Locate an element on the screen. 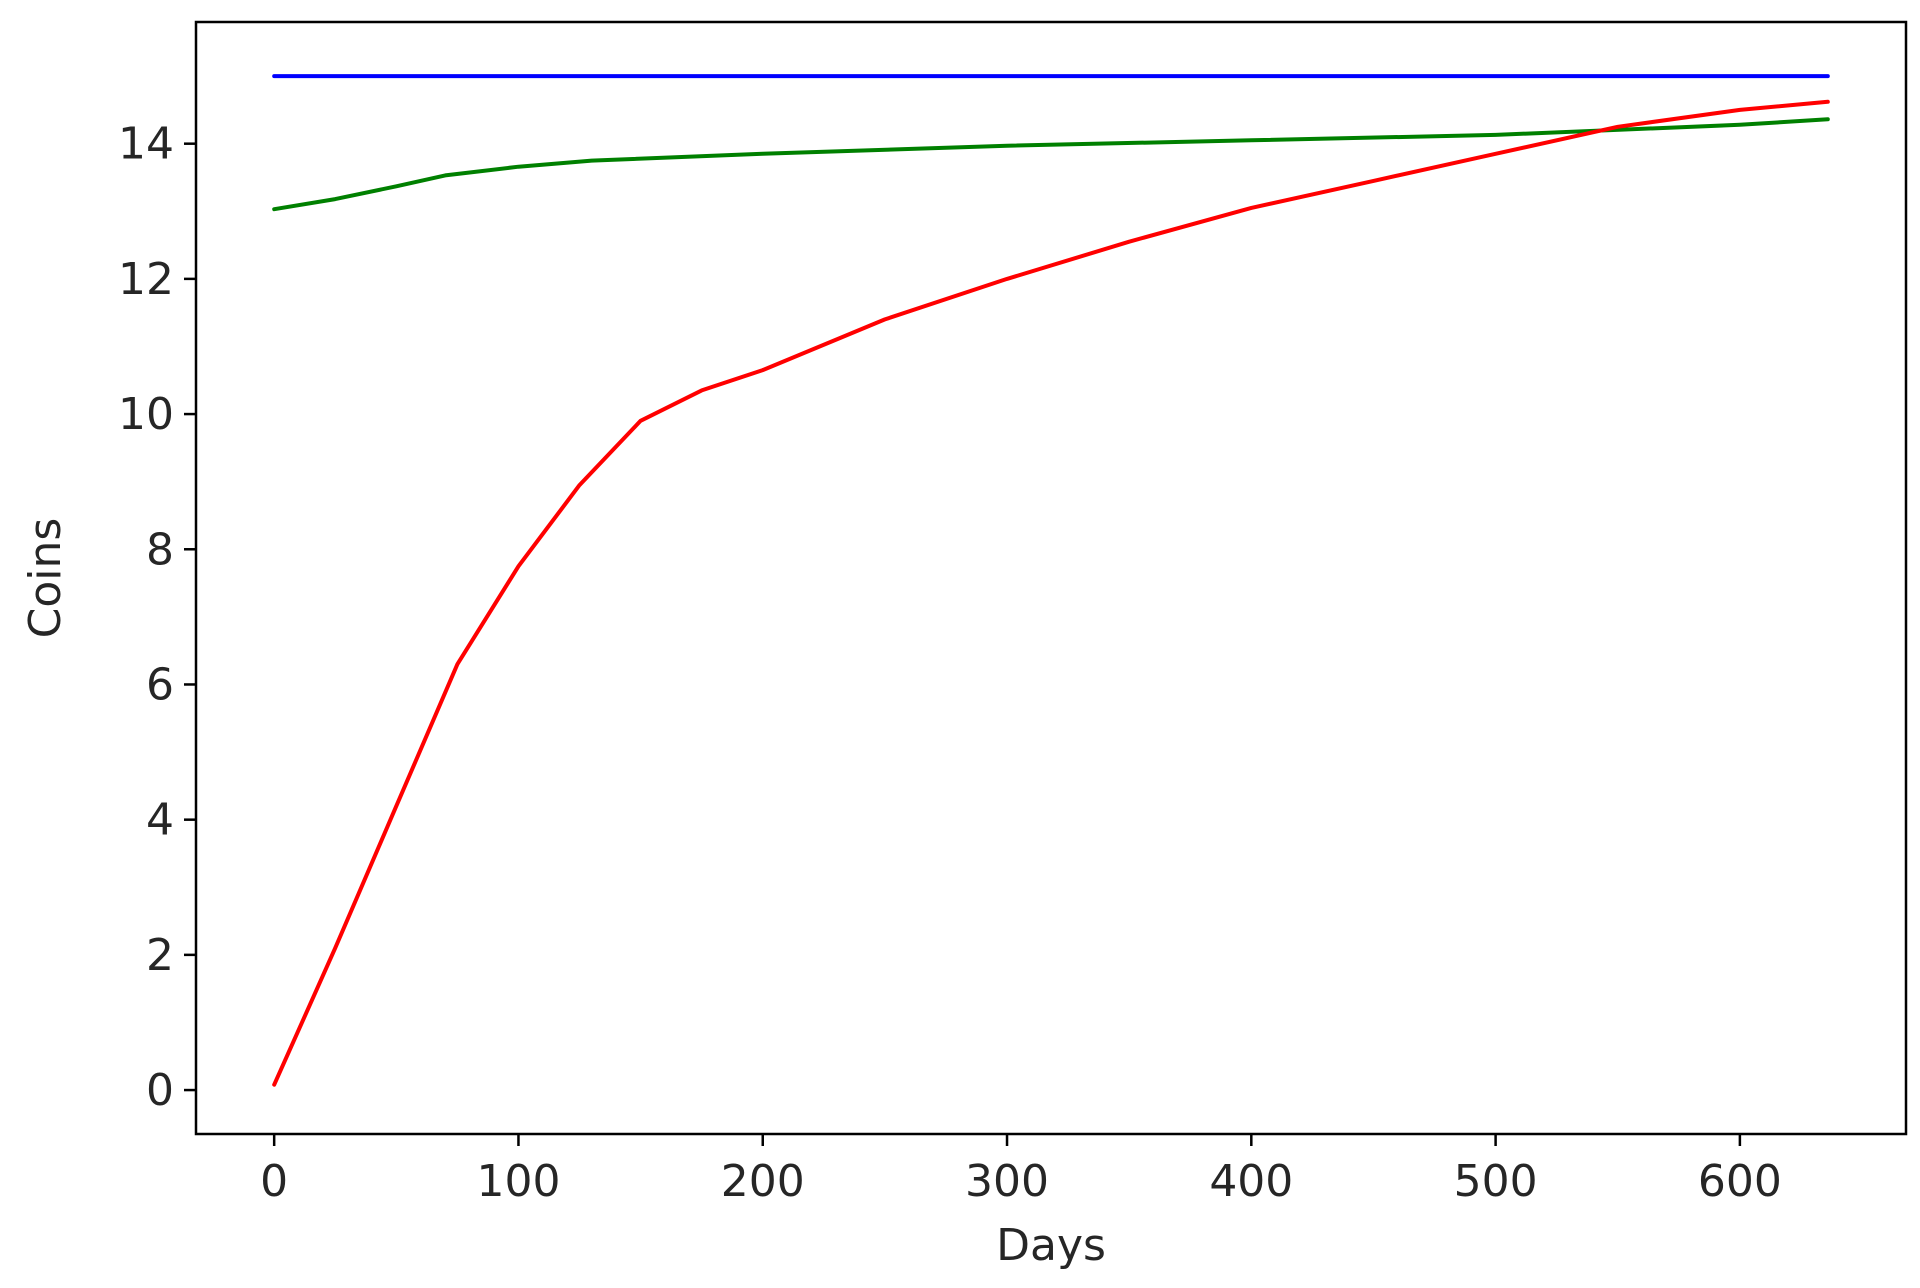 This screenshot has width=1920, height=1288. x-axis-label: Days is located at coordinates (1051, 1245).